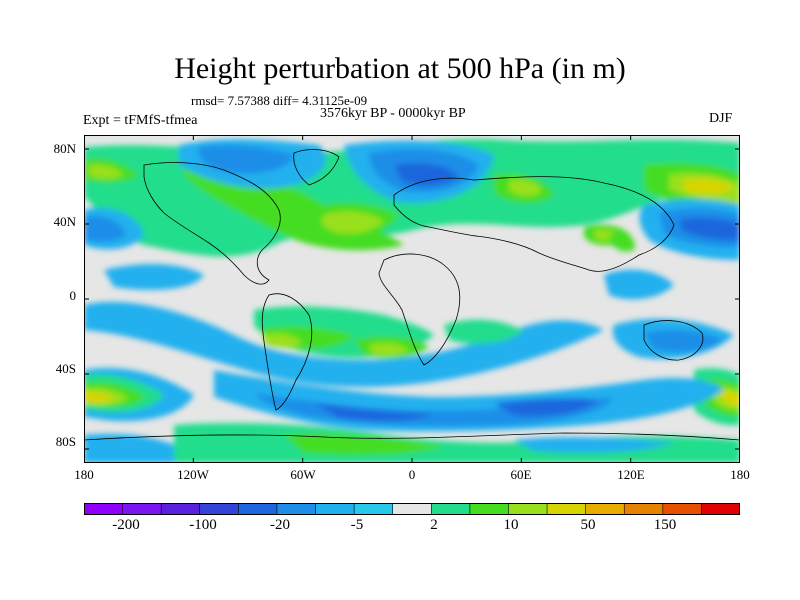 The width and height of the screenshot is (800, 600). What do you see at coordinates (316, 167) in the screenshot?
I see `greenland-outline` at bounding box center [316, 167].